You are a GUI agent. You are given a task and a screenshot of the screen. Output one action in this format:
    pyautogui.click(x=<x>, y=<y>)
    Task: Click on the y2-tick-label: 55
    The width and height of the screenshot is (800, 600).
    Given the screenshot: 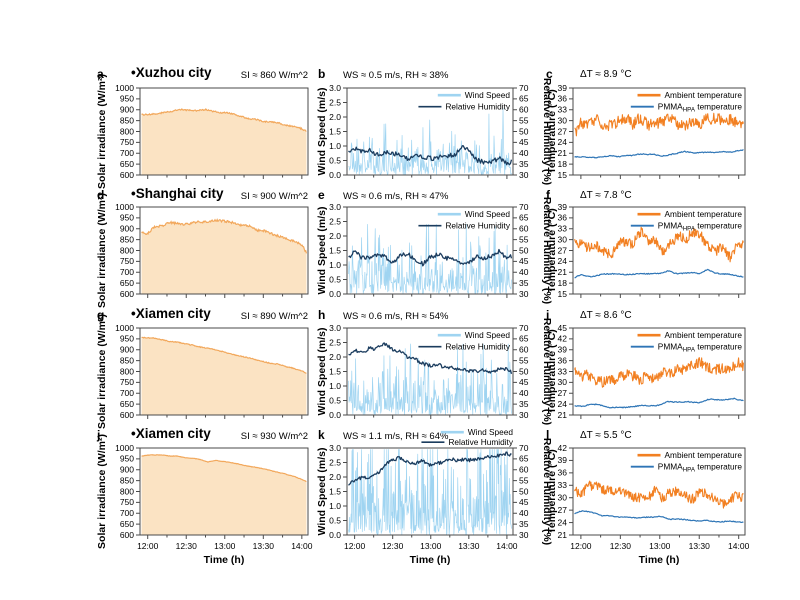 What is the action you would take?
    pyautogui.click(x=524, y=360)
    